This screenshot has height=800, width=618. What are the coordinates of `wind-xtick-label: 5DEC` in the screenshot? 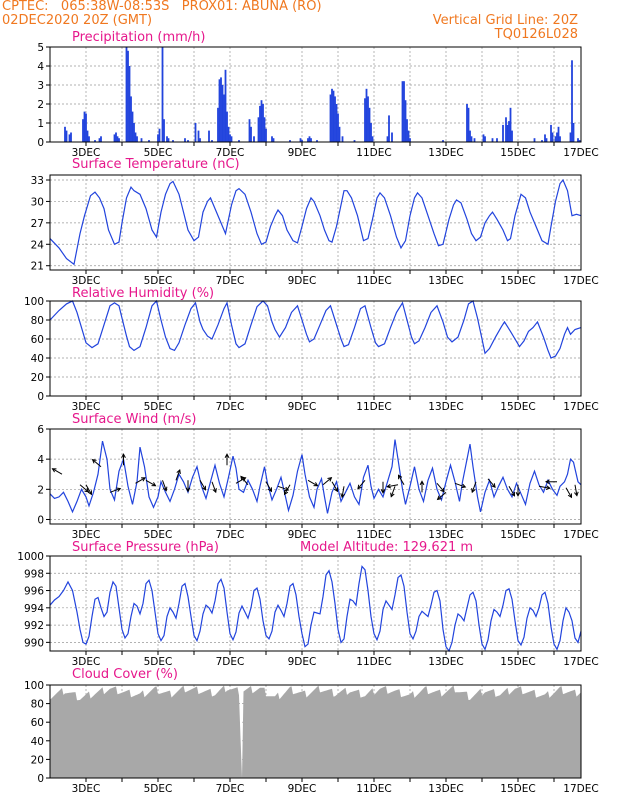 It's located at (158, 535).